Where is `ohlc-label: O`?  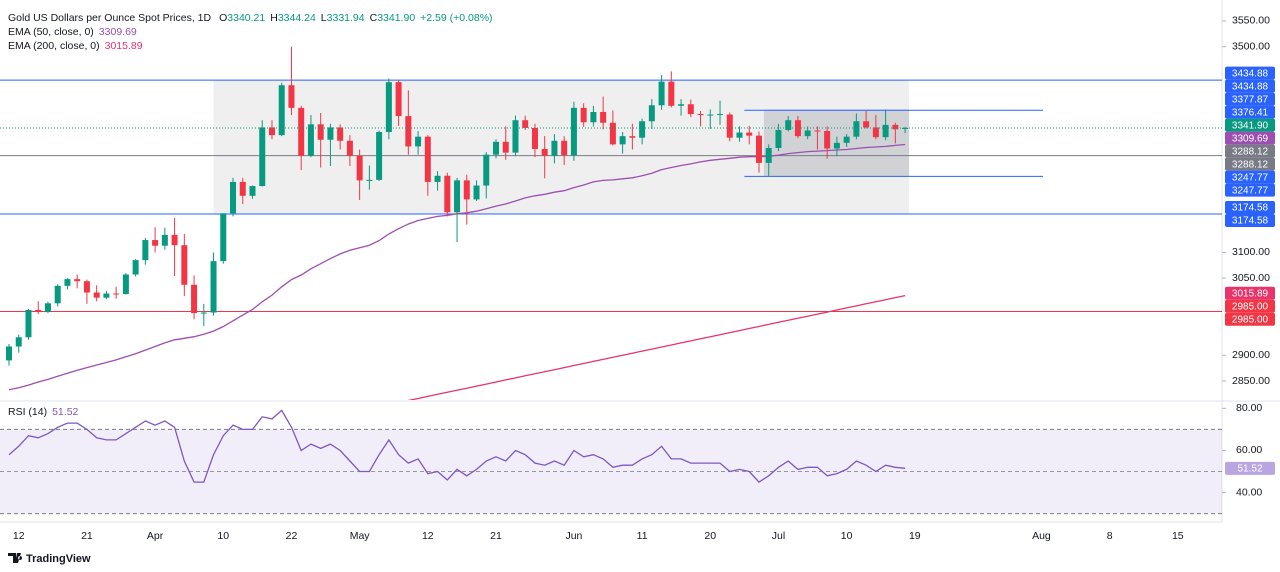
ohlc-label: O is located at coordinates (223, 18).